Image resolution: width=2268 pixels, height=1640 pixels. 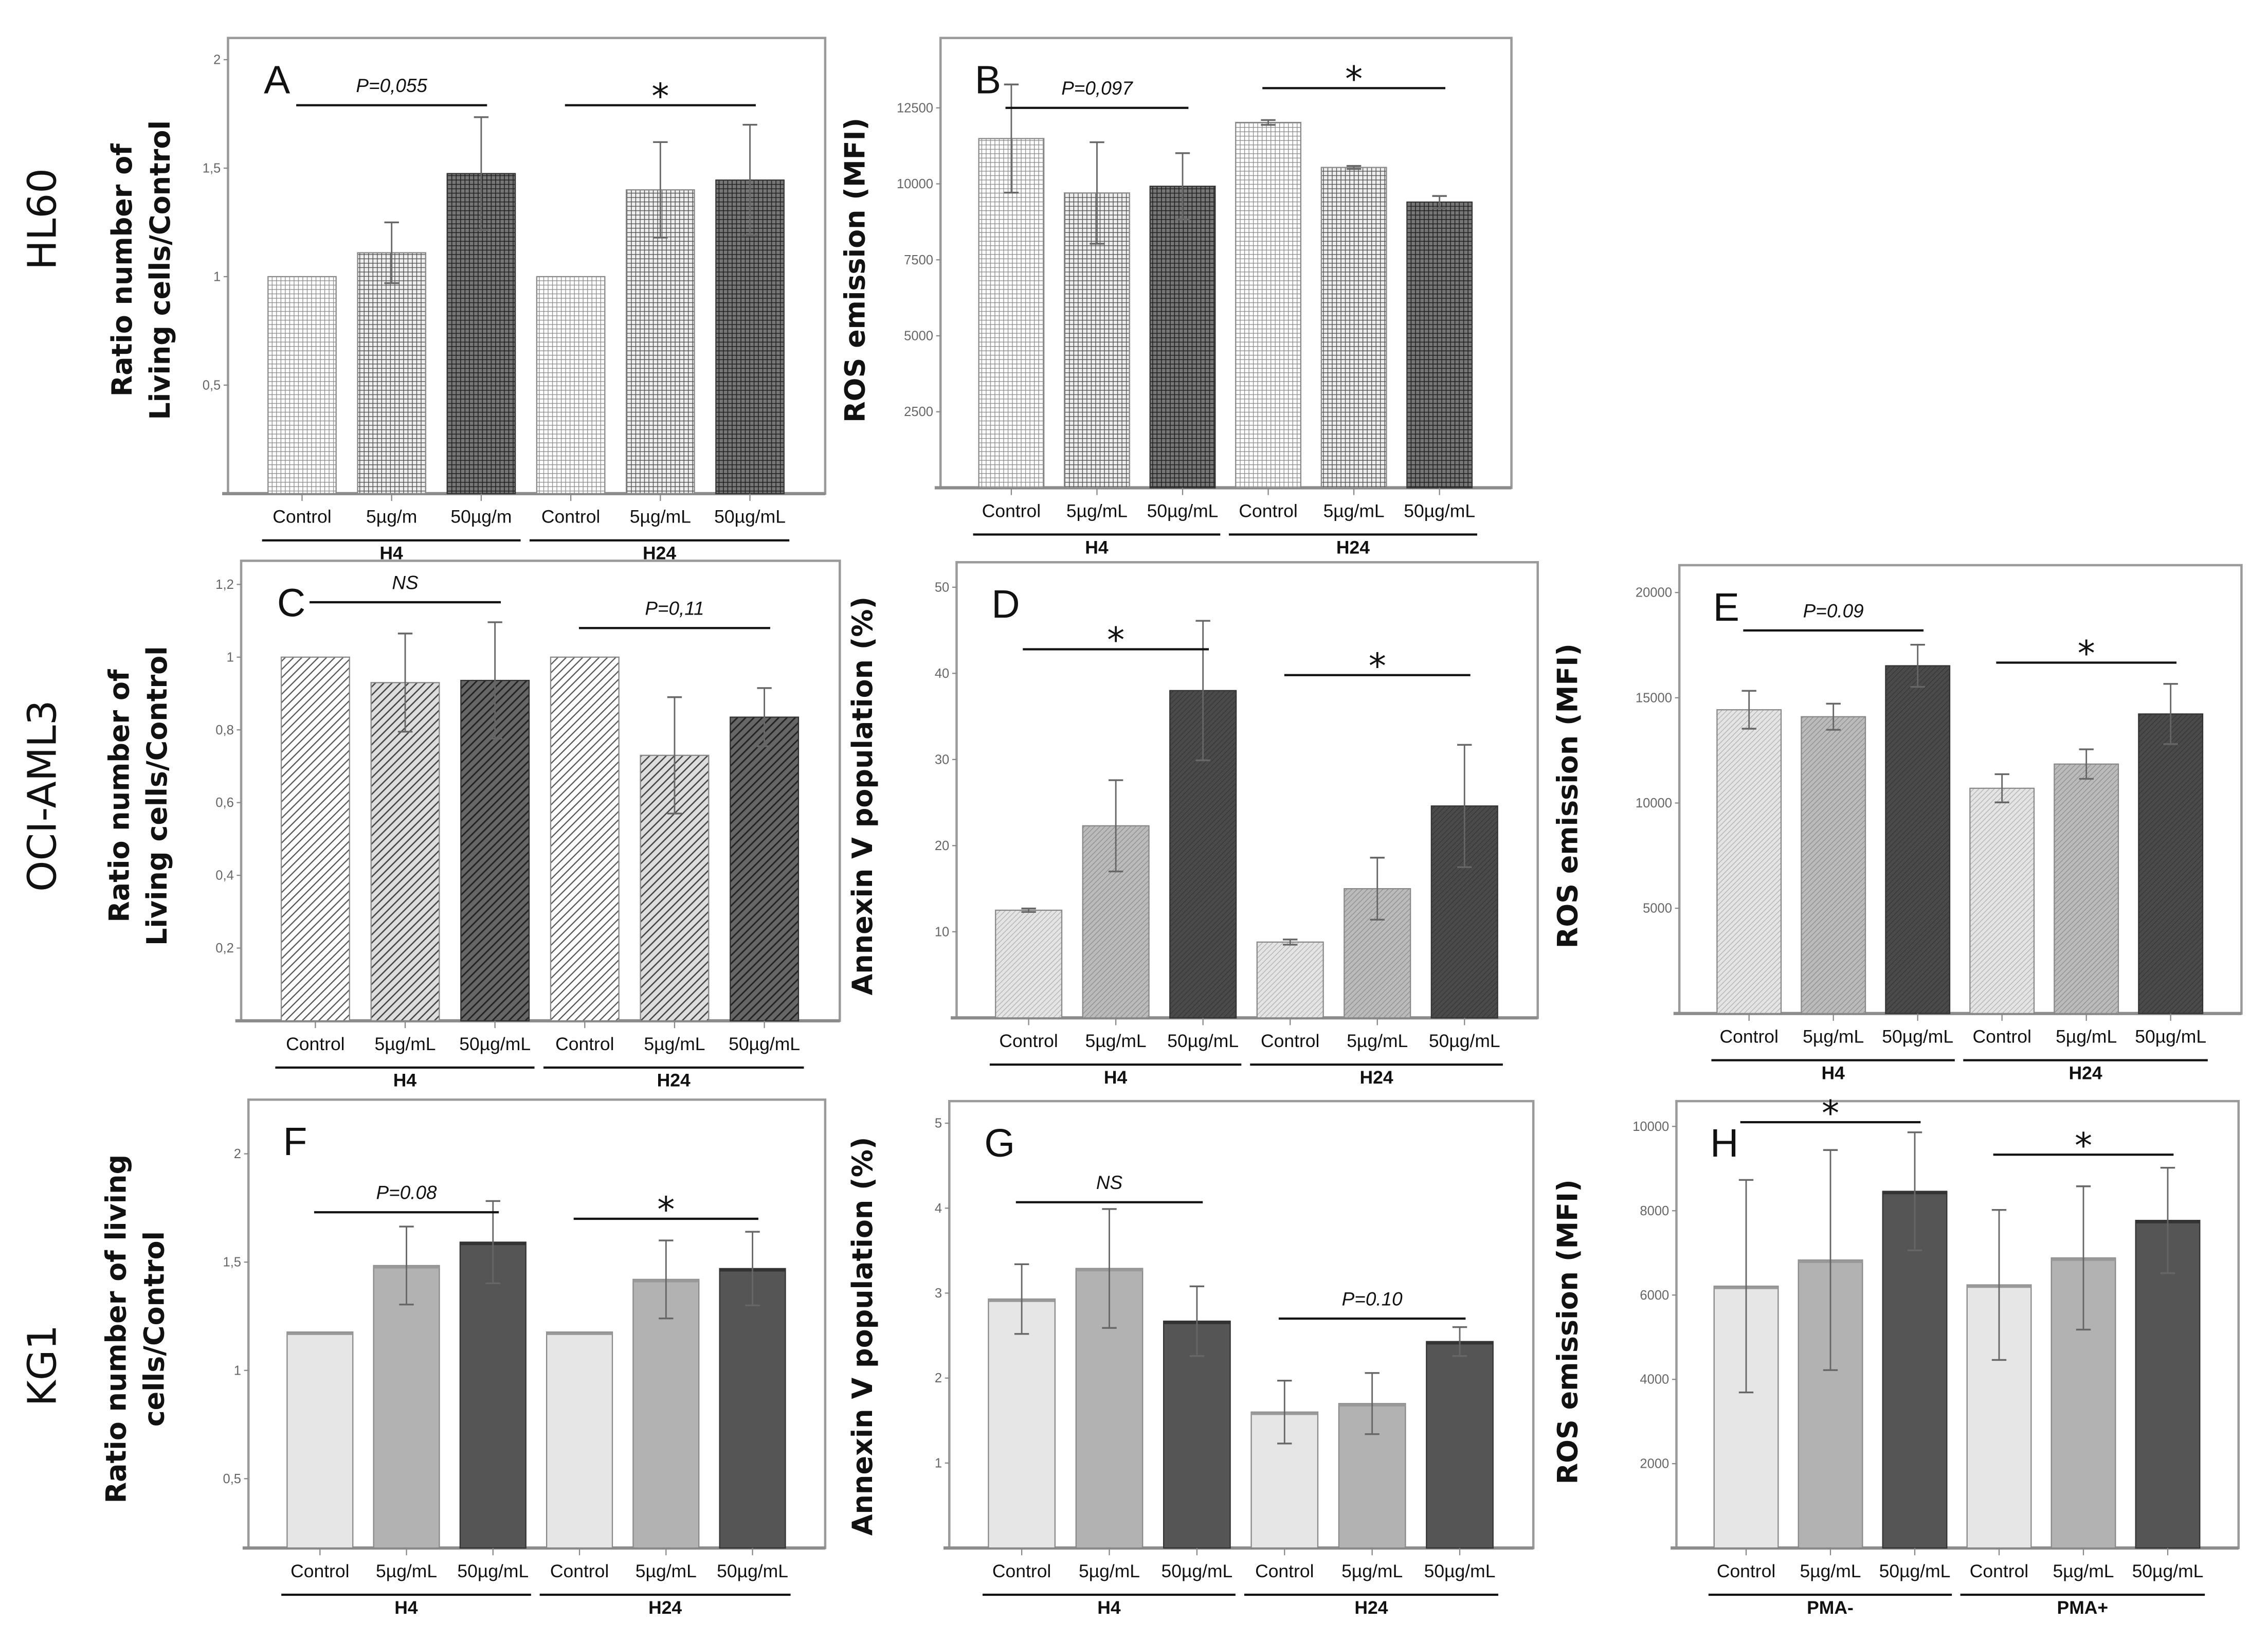 What do you see at coordinates (117, 1329) in the screenshot?
I see `y-axis-label: Ratio number of living` at bounding box center [117, 1329].